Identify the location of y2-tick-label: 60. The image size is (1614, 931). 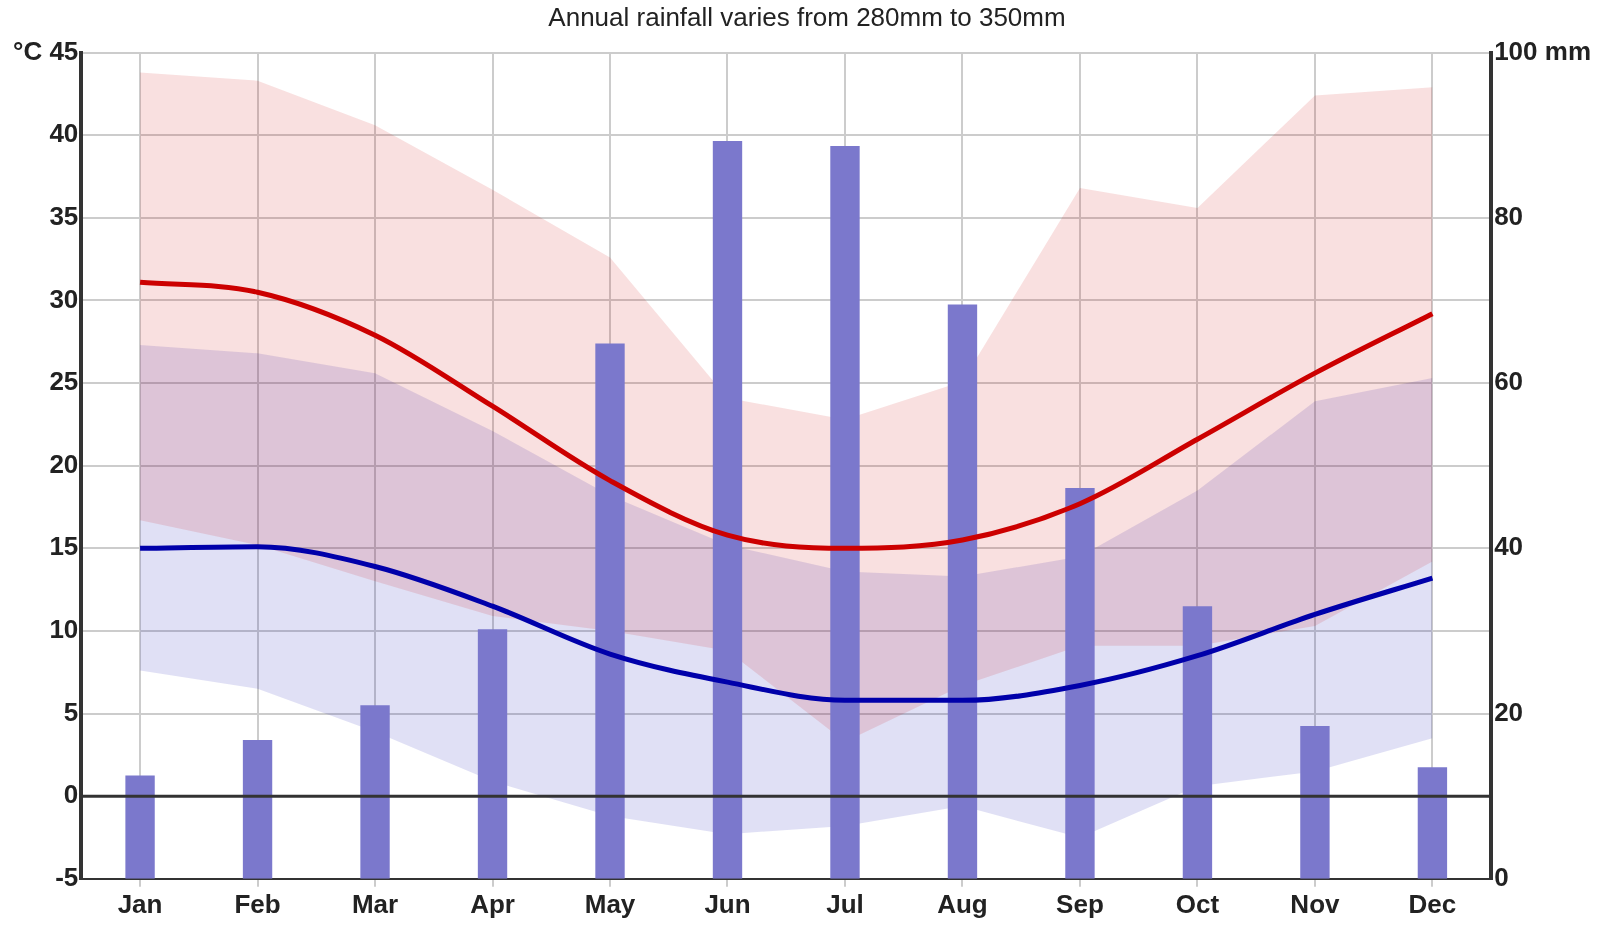
(1509, 381).